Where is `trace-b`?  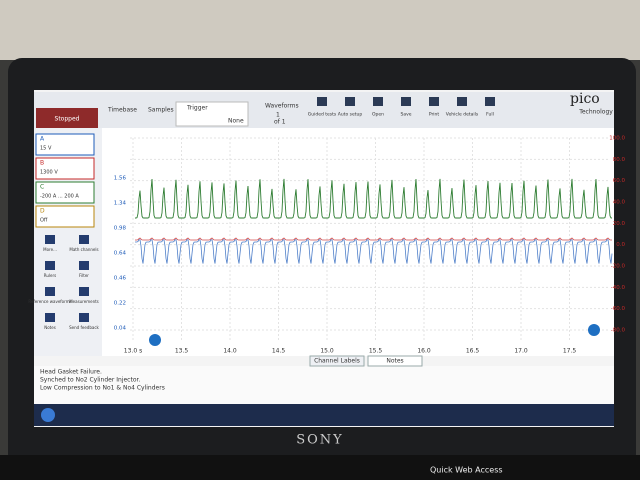 trace-b is located at coordinates (373, 239).